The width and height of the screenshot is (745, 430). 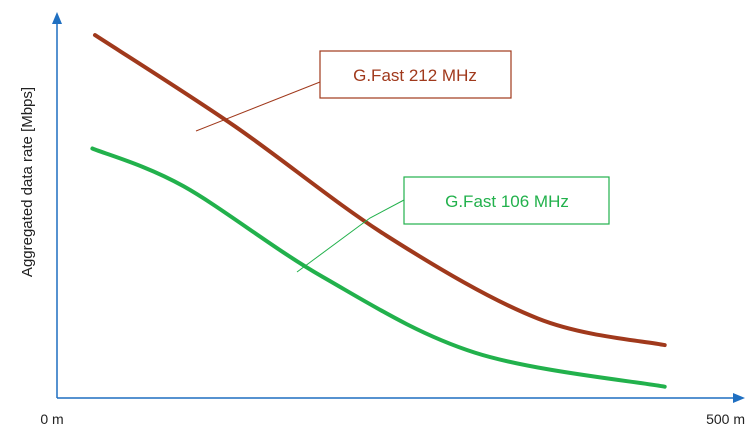 I want to click on callout-label: G.Fast 106 MHz, so click(x=507, y=201).